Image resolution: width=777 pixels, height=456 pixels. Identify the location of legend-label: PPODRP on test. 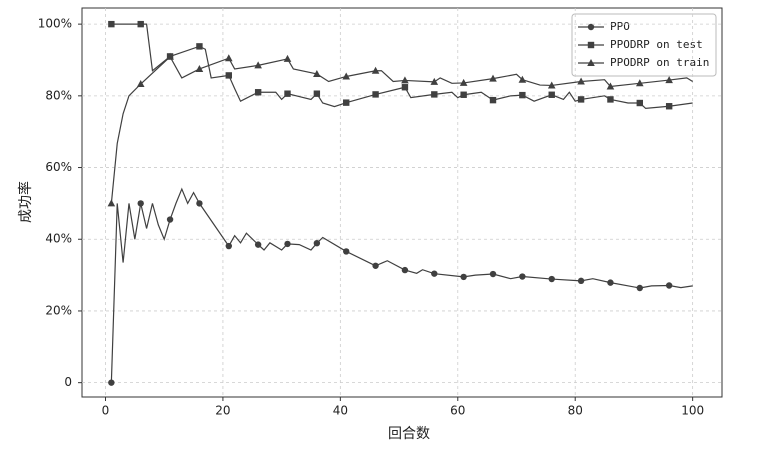
(656, 44).